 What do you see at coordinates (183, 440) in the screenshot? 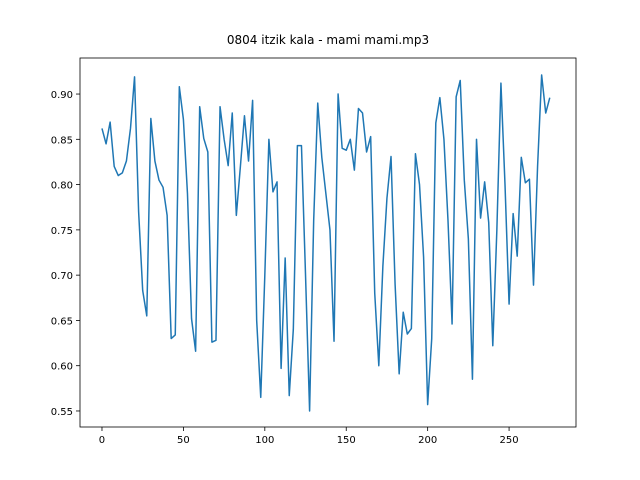
I see `x-tick-label: 50` at bounding box center [183, 440].